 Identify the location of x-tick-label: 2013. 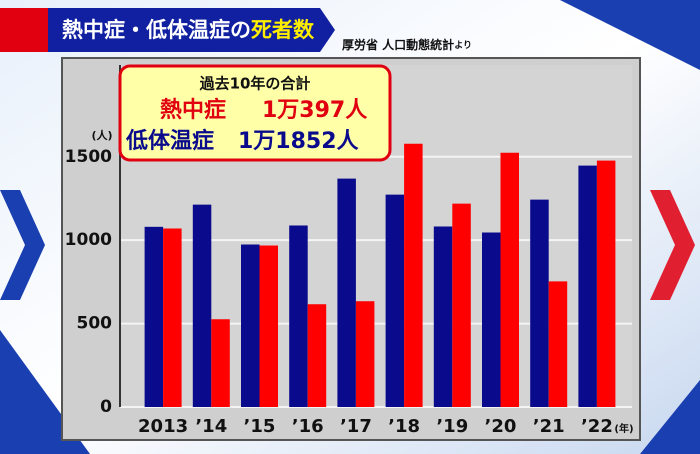
(163, 426).